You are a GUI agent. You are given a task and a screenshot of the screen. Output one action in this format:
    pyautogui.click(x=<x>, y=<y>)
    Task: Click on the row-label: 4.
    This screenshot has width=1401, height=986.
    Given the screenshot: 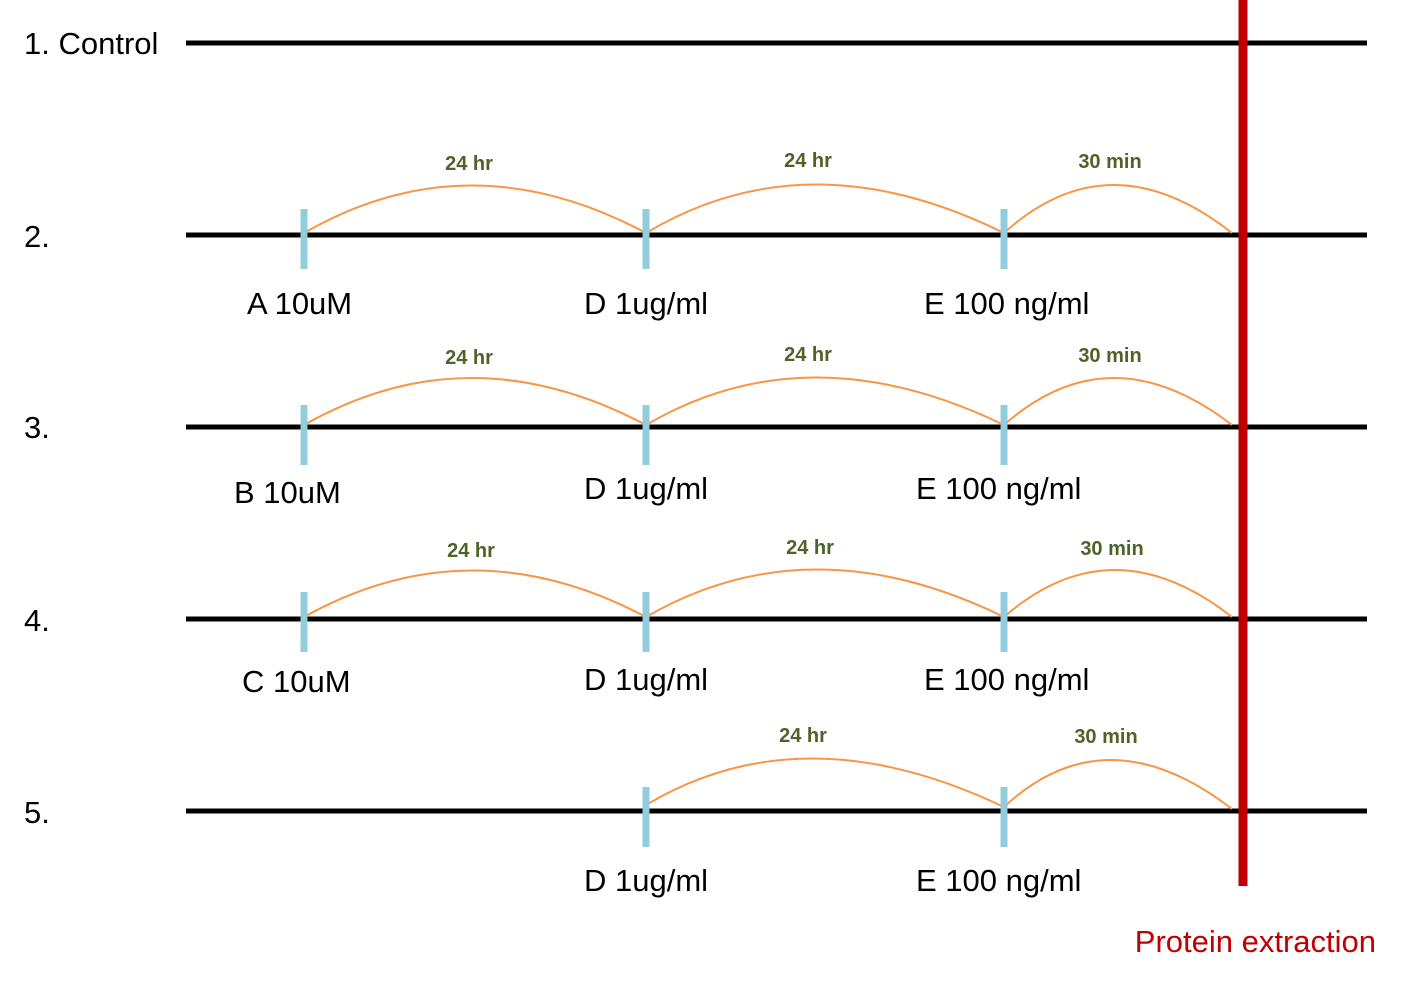 What is the action you would take?
    pyautogui.click(x=37, y=620)
    